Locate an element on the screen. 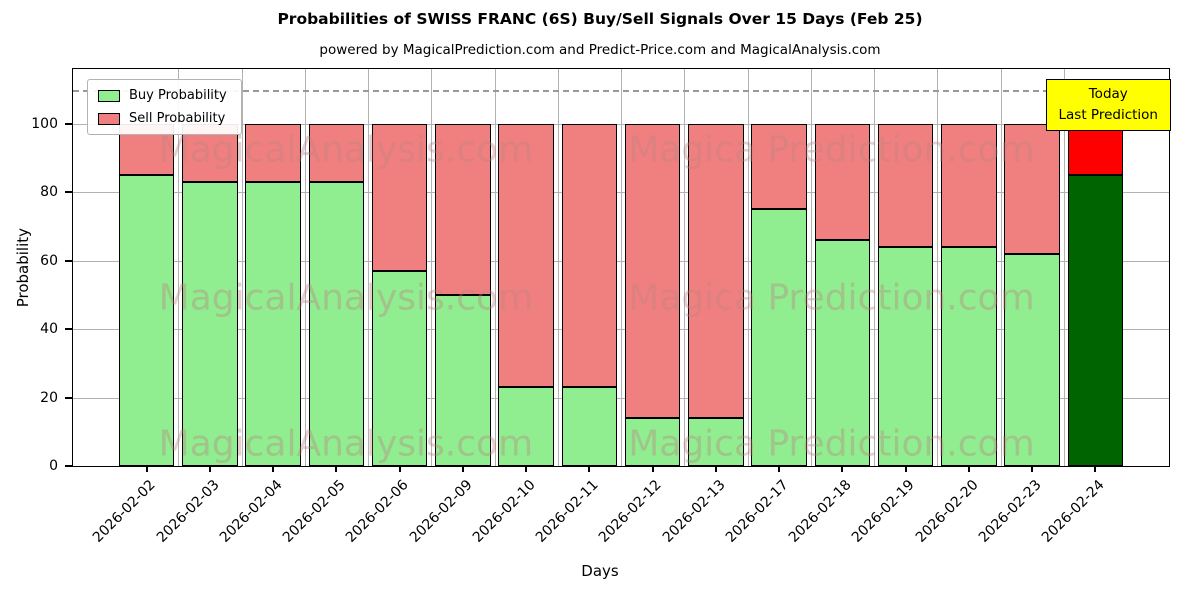  x-axis-label: Days is located at coordinates (600, 571).